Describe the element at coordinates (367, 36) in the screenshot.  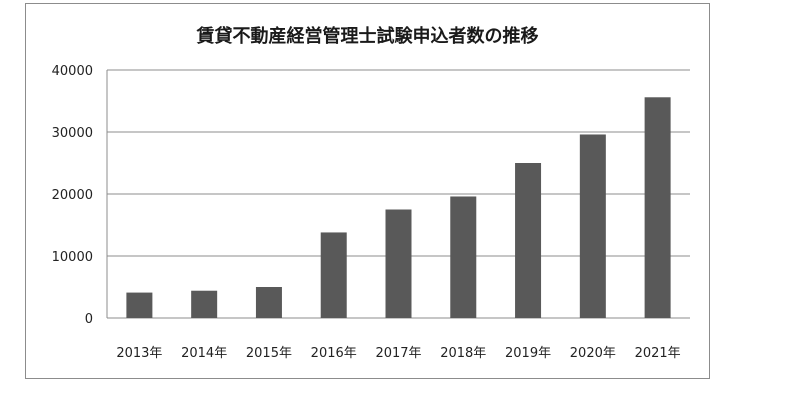
I see `chart-title: 賃貸不動産経営管理士試験申込者数の推移` at that location.